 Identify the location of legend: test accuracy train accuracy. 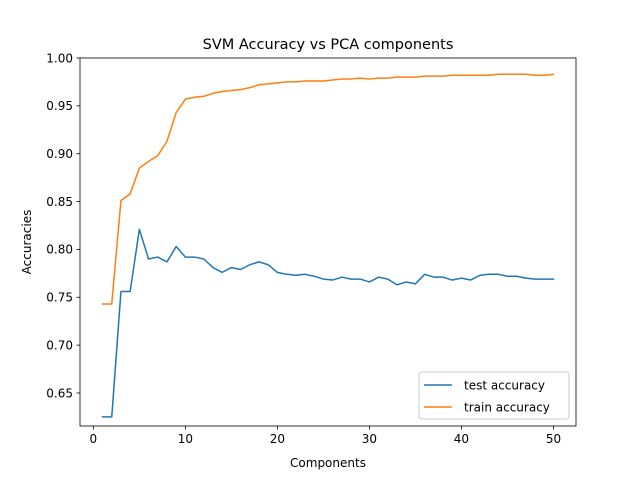
(494, 395).